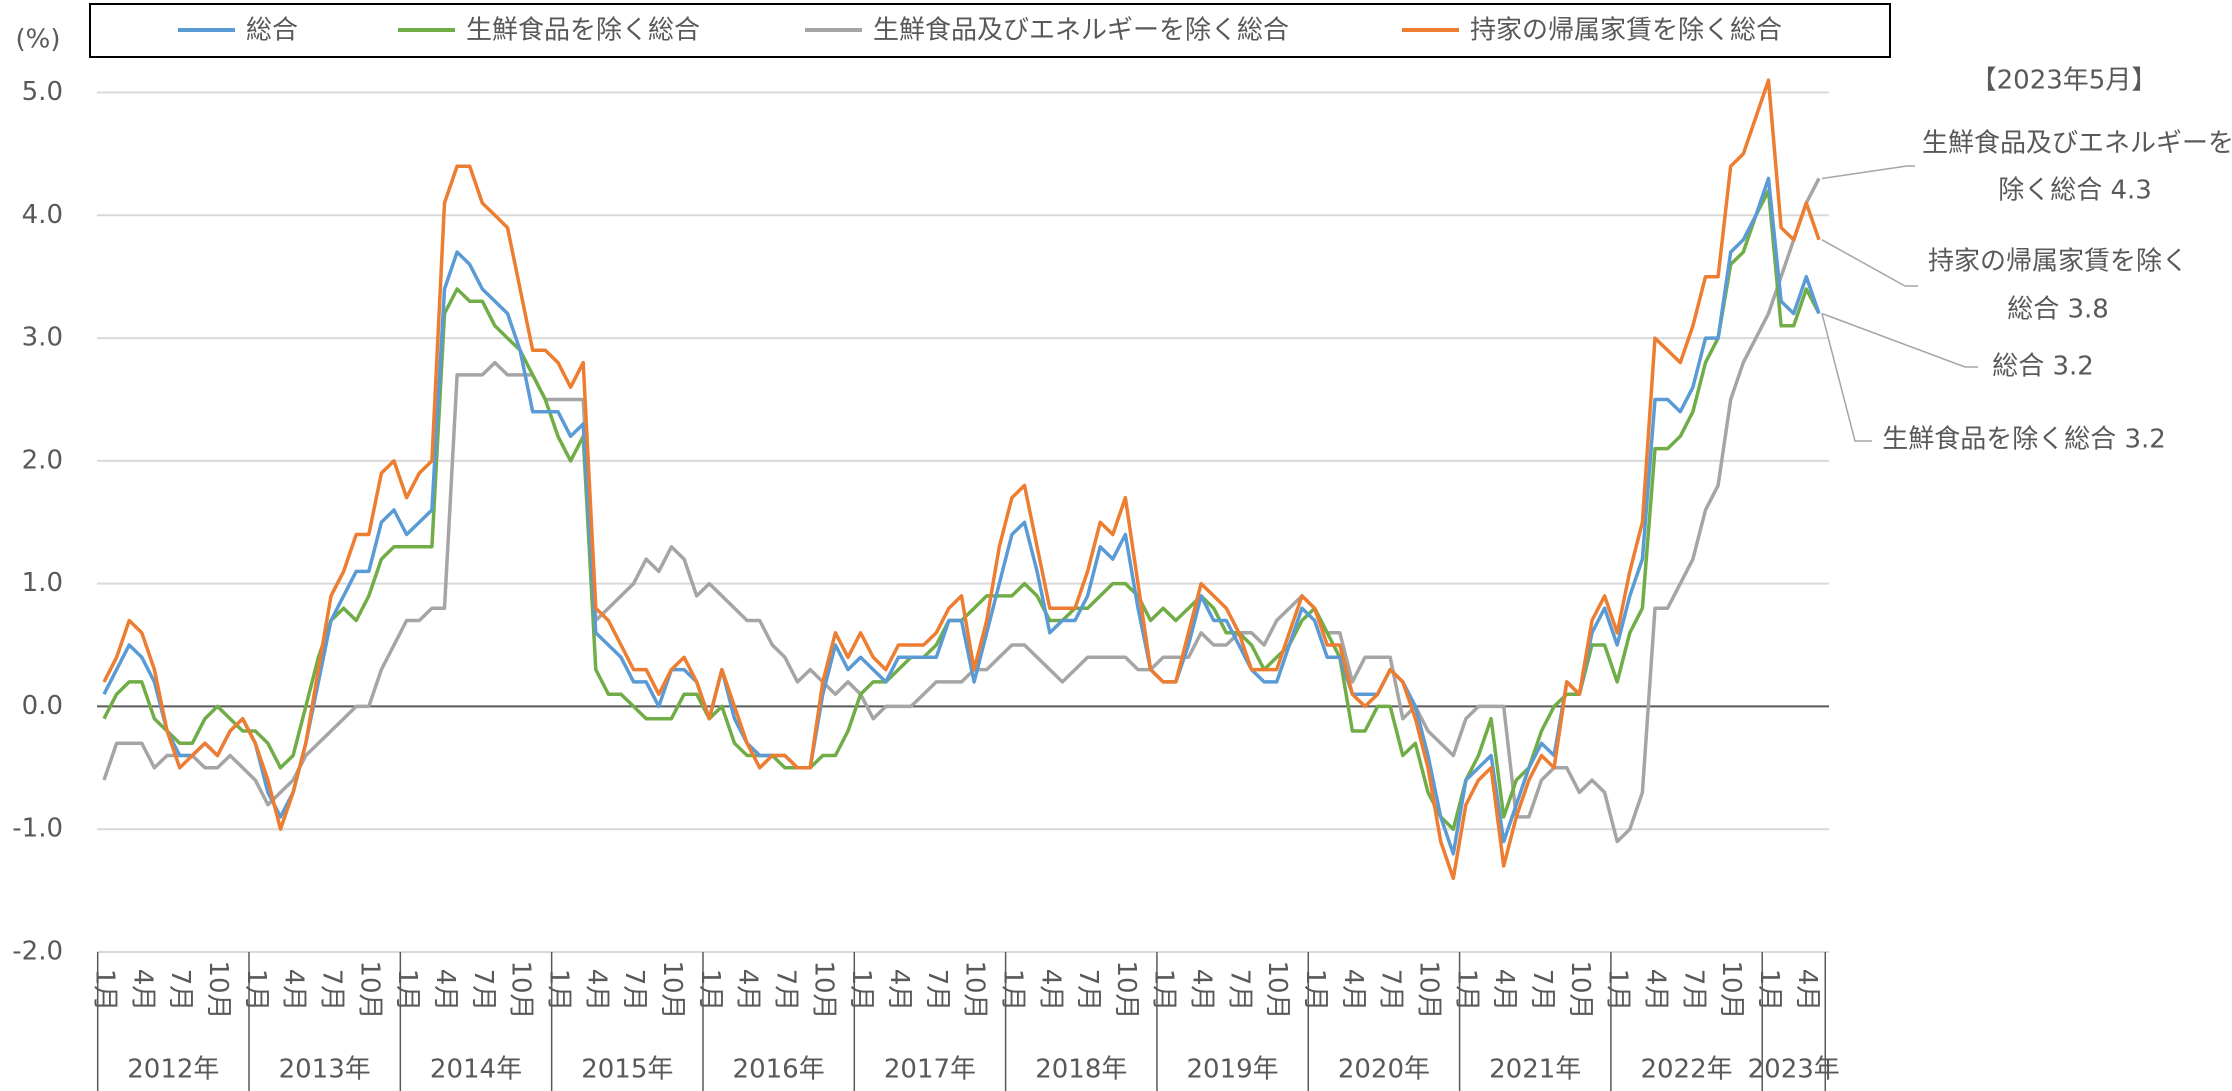  Describe the element at coordinates (779, 1070) in the screenshot. I see `year-label: 2016年` at that location.